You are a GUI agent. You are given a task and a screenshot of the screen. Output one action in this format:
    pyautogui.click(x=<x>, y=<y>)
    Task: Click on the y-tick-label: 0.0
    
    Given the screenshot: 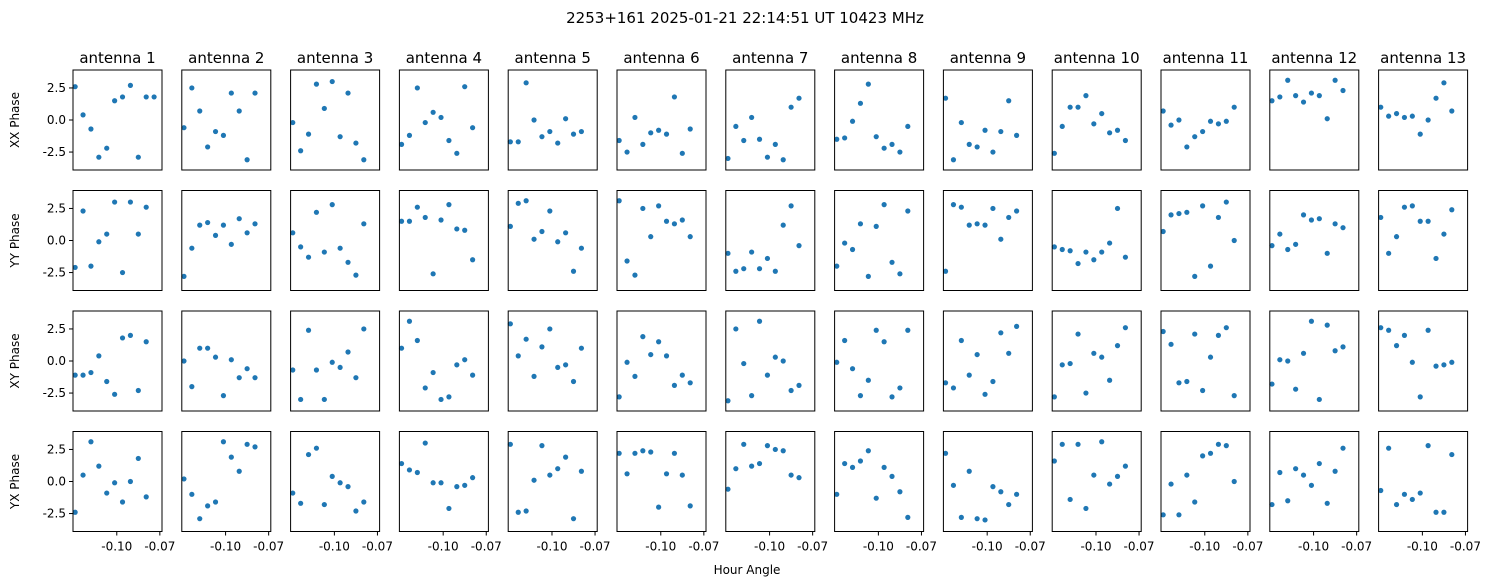 What is the action you would take?
    pyautogui.click(x=56, y=482)
    